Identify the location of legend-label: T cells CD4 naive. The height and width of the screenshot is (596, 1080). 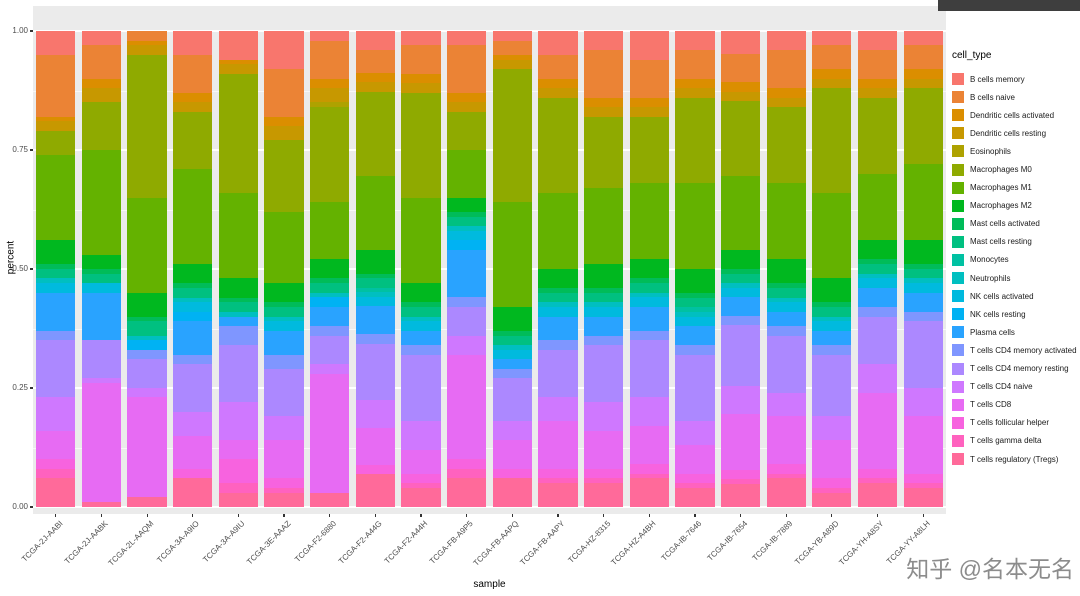
(1001, 387).